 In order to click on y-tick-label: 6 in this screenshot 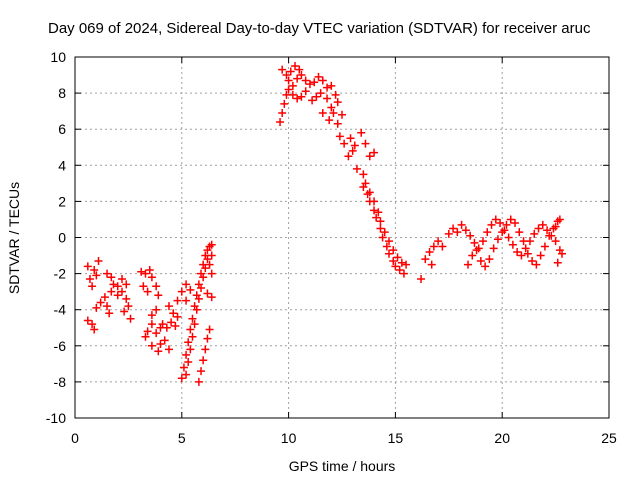, I will do `click(62, 129)`.